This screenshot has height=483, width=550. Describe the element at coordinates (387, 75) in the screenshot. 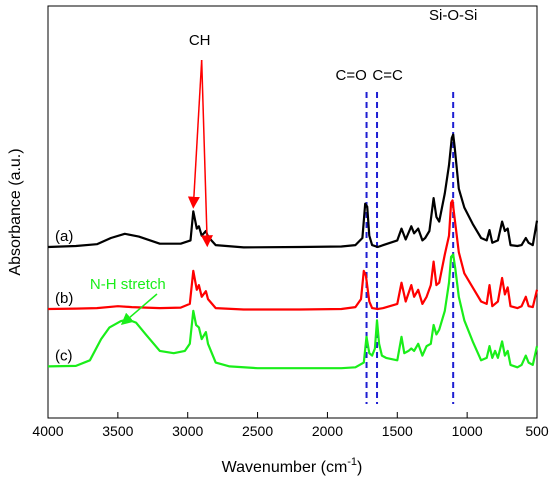

I see `annotation-label: C=C` at that location.